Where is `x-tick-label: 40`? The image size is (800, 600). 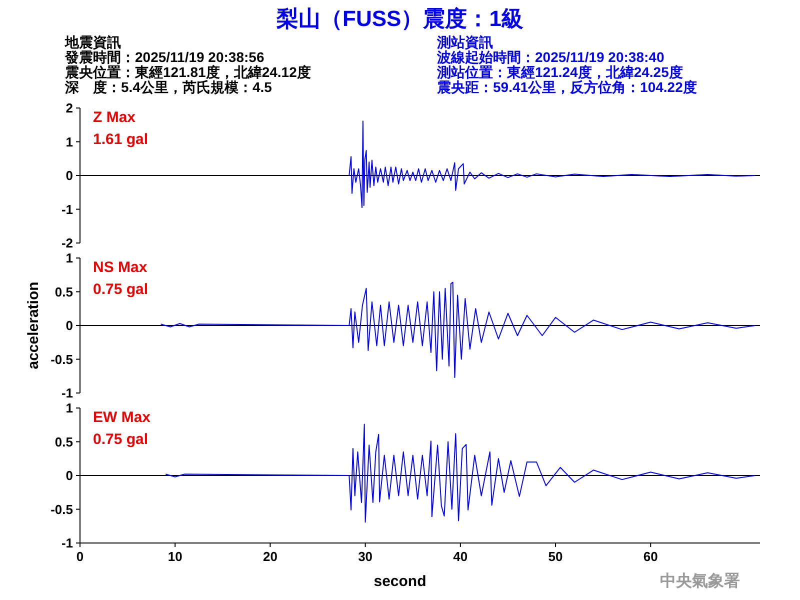
x-tick-label: 40 is located at coordinates (460, 556).